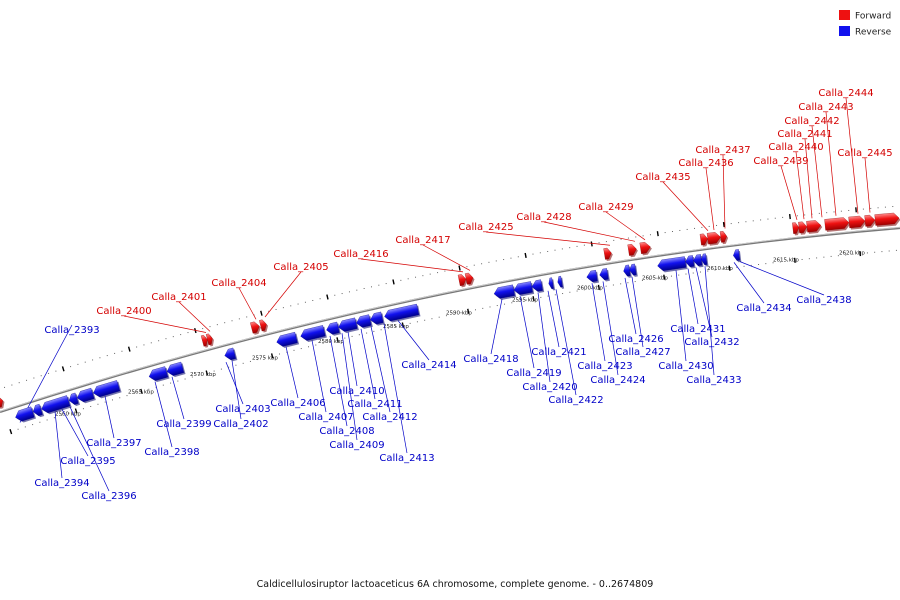 This screenshot has width=900, height=600. Describe the element at coordinates (844, 15) in the screenshot. I see `legend-forward-swatch` at that location.